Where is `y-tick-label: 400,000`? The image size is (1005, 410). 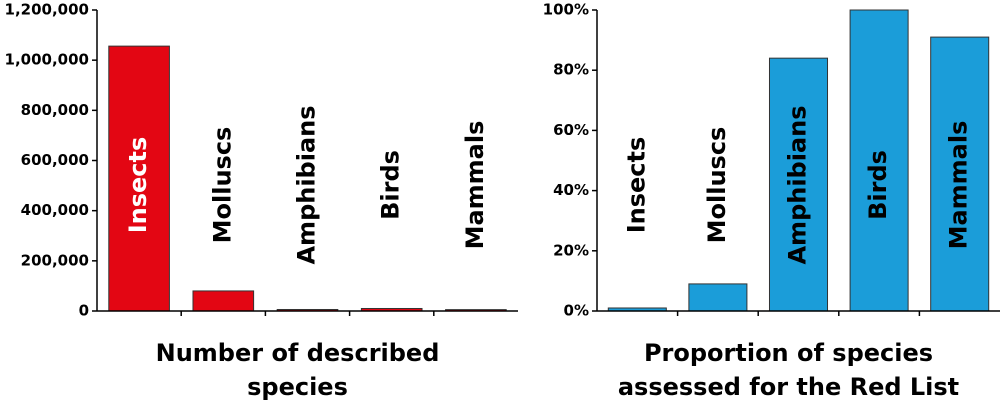
y-tick-label: 400,000 is located at coordinates (55, 210).